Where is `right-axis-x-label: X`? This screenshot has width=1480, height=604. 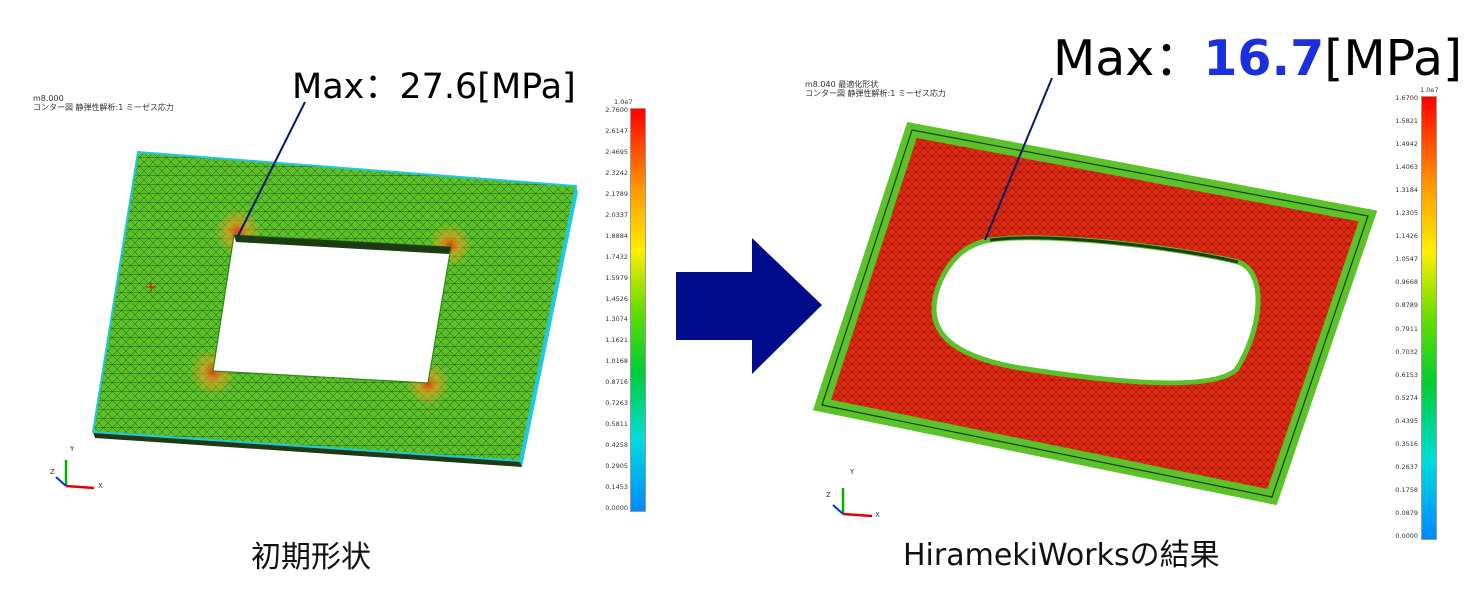 right-axis-x-label: X is located at coordinates (877, 515).